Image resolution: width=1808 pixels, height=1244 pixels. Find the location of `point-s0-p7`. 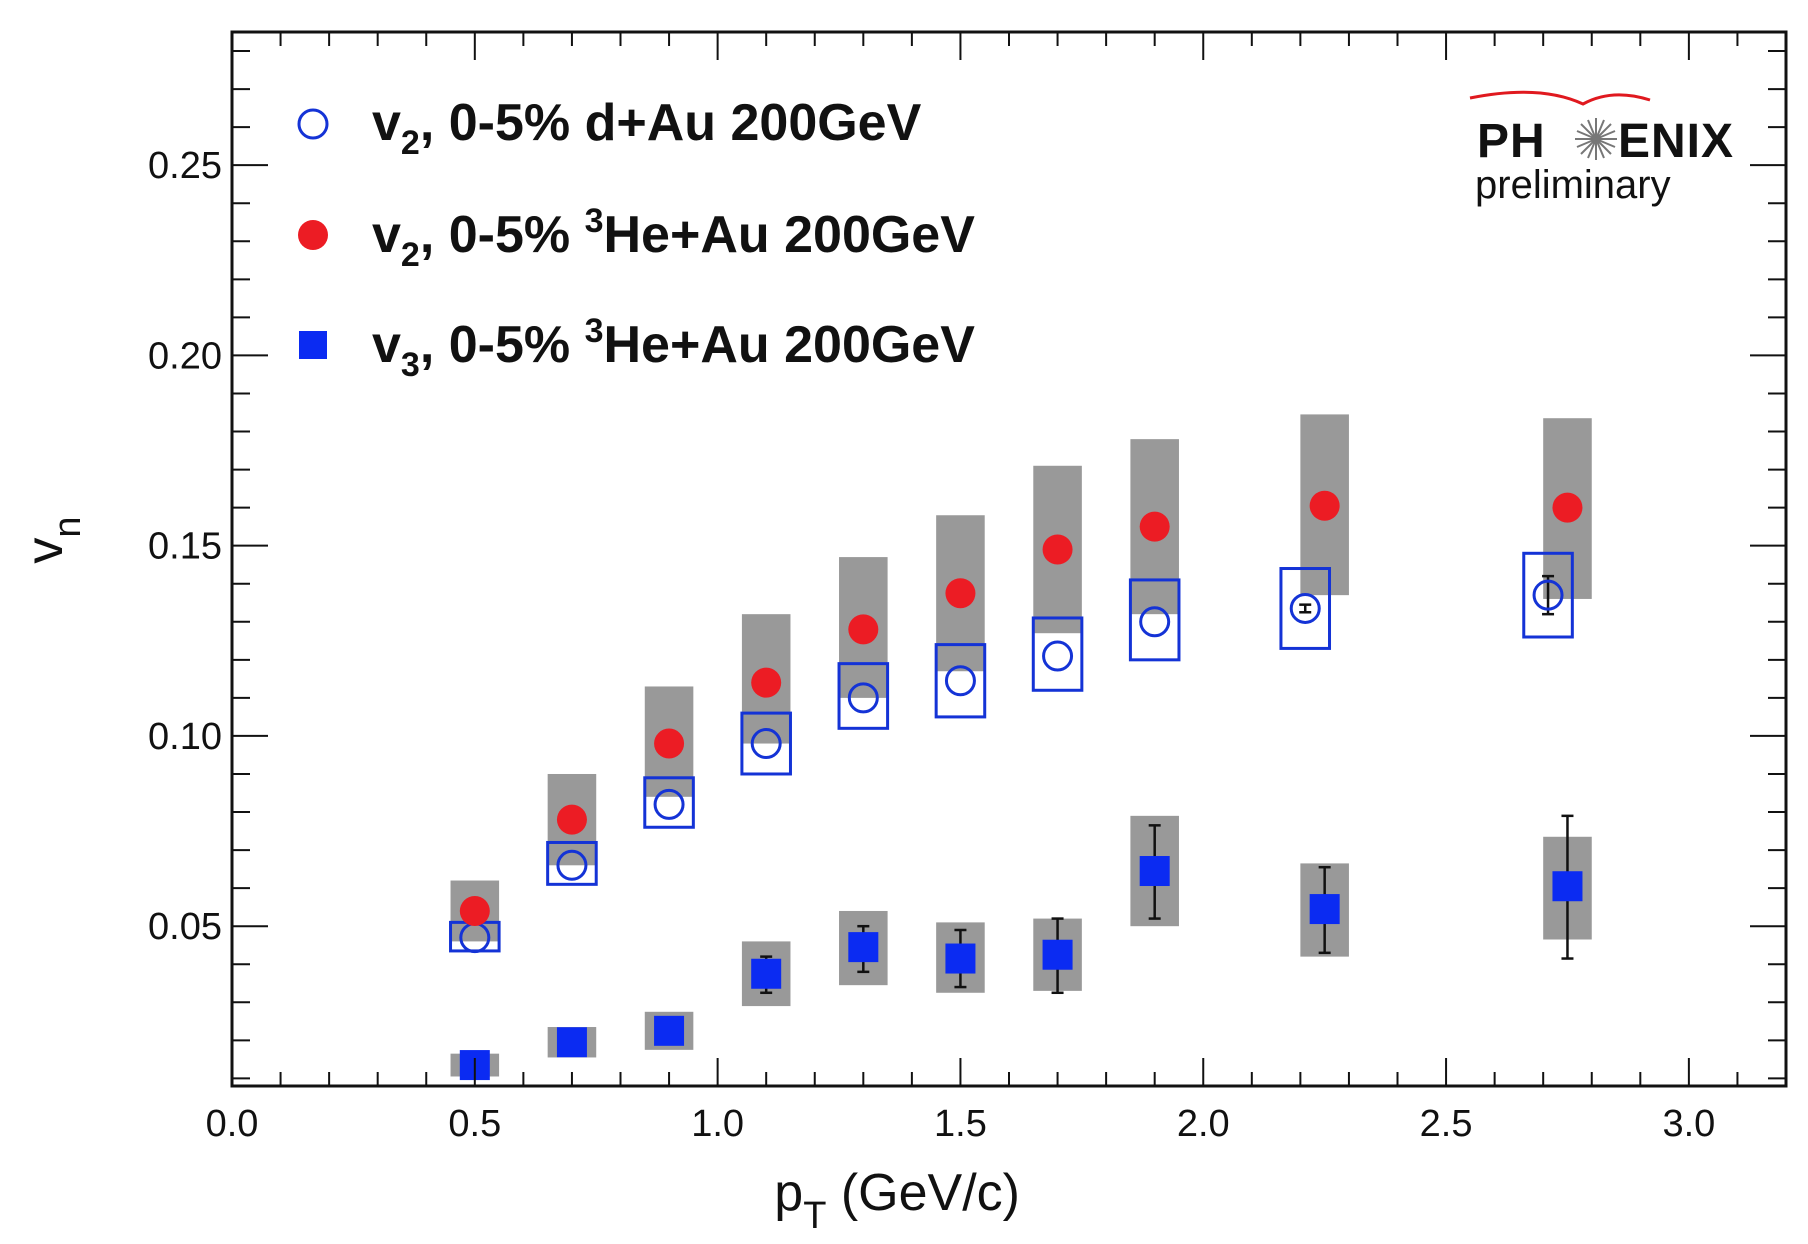

point-s0-p7 is located at coordinates (1155, 622).